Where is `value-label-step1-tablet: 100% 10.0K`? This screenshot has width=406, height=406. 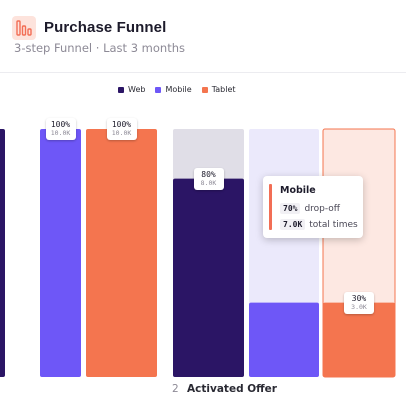
value-label-step1-tablet: 100% 10.0K is located at coordinates (121, 129).